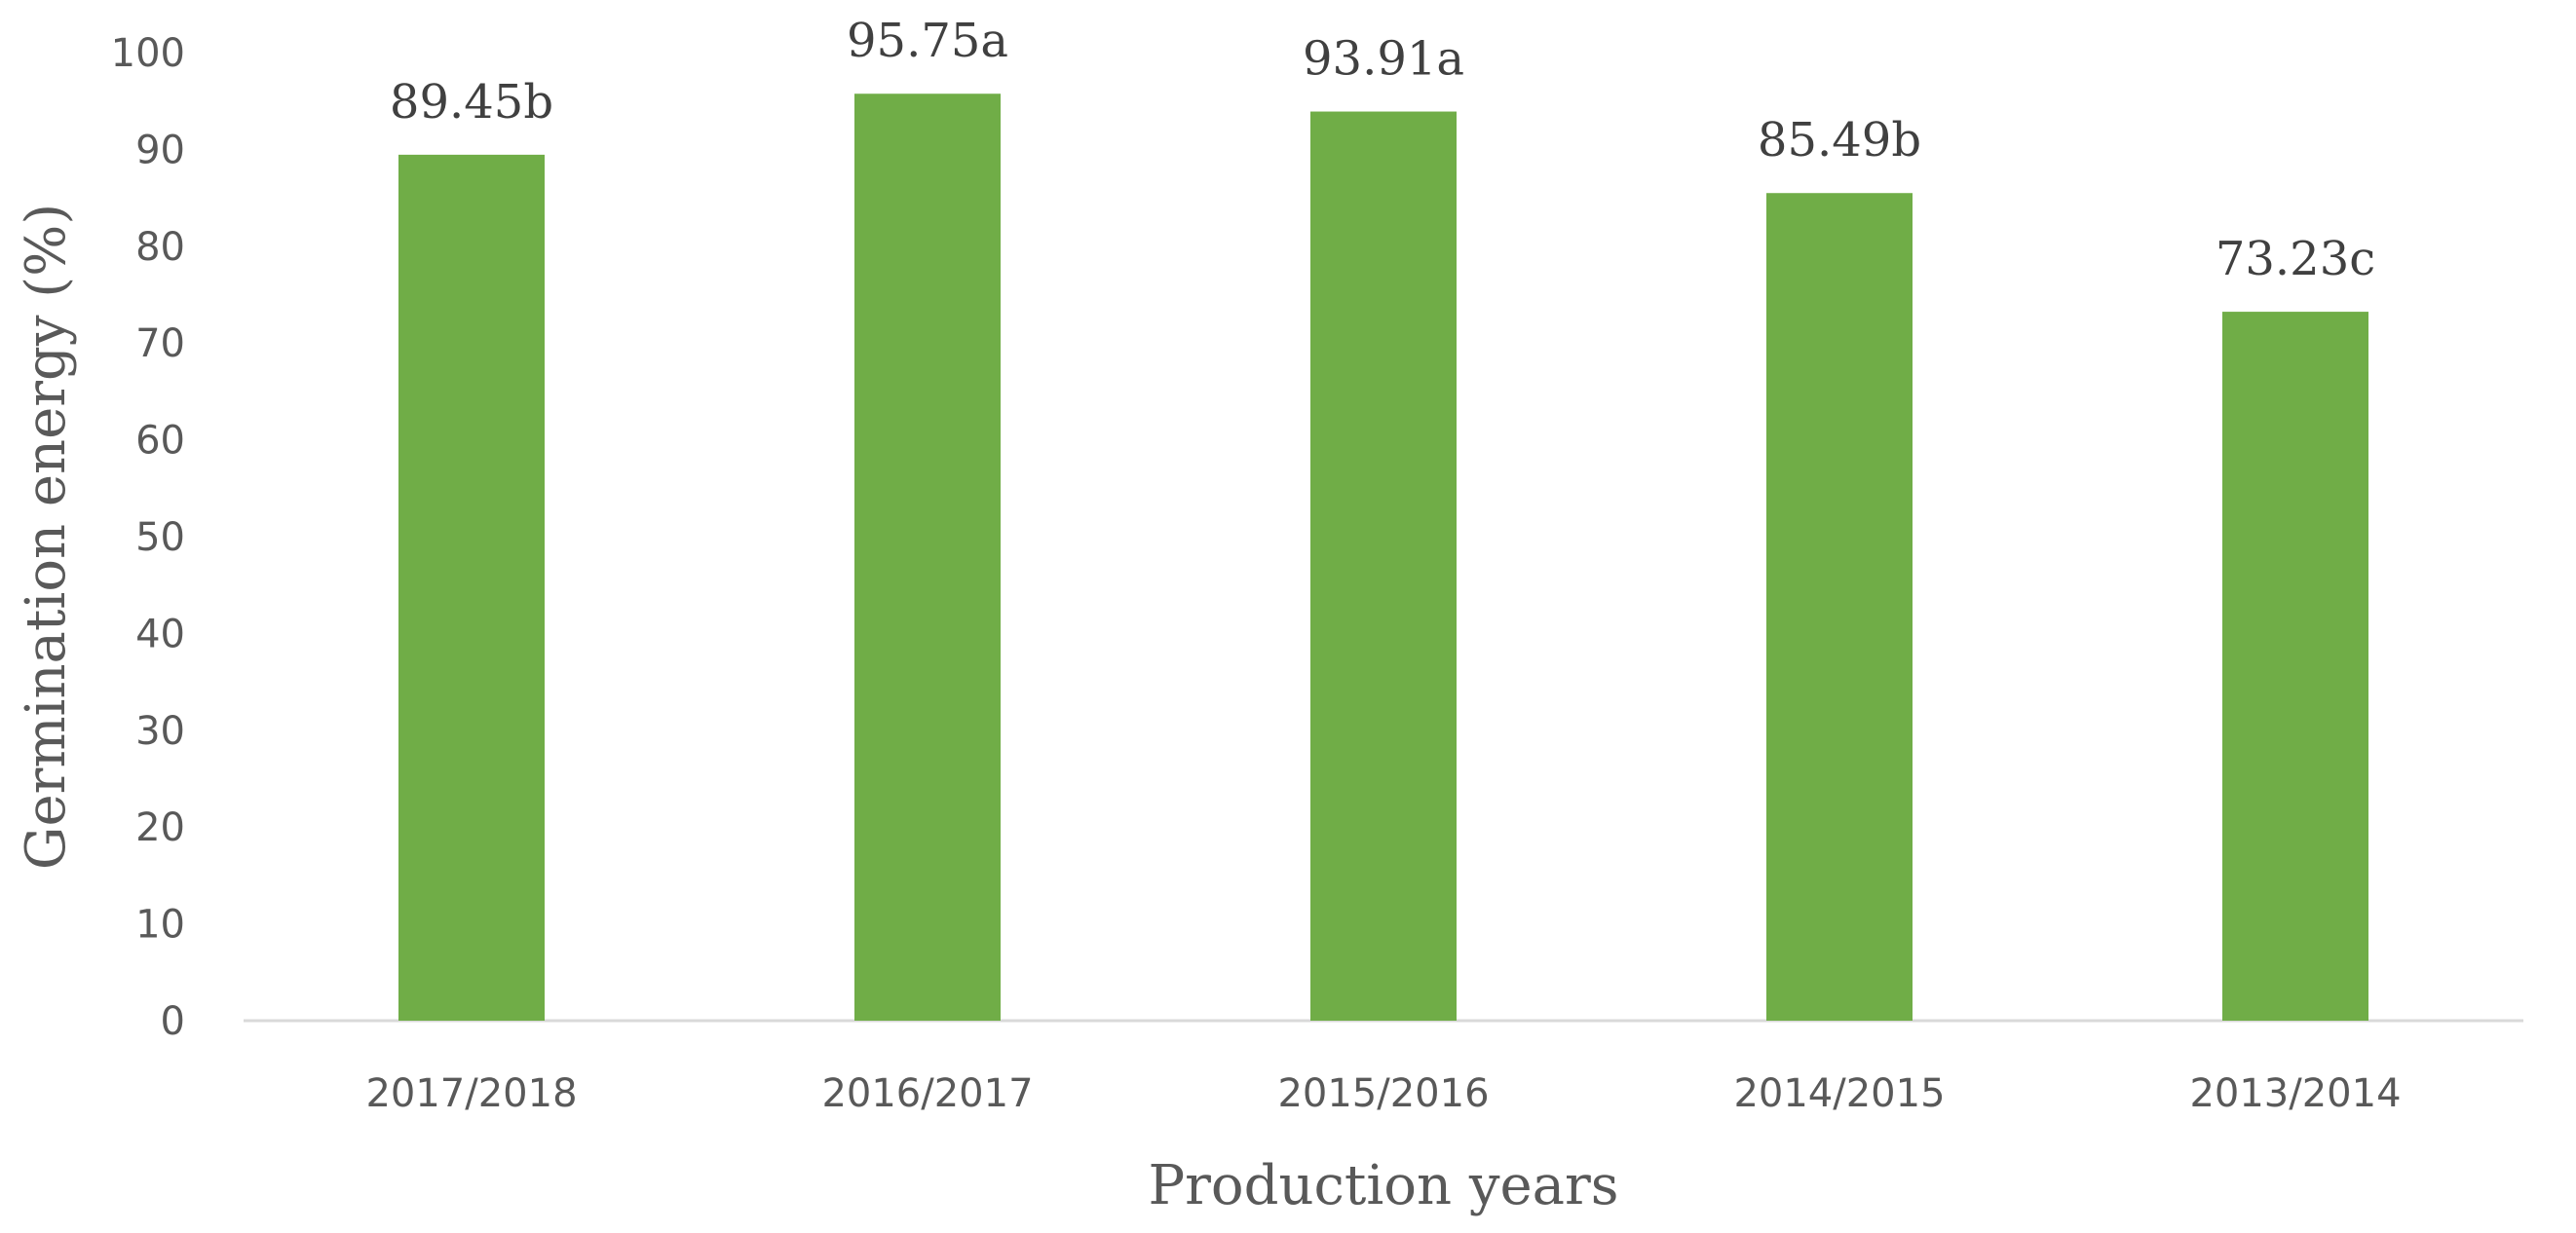 This screenshot has width=2576, height=1233. I want to click on y-tick-label: 40, so click(160, 634).